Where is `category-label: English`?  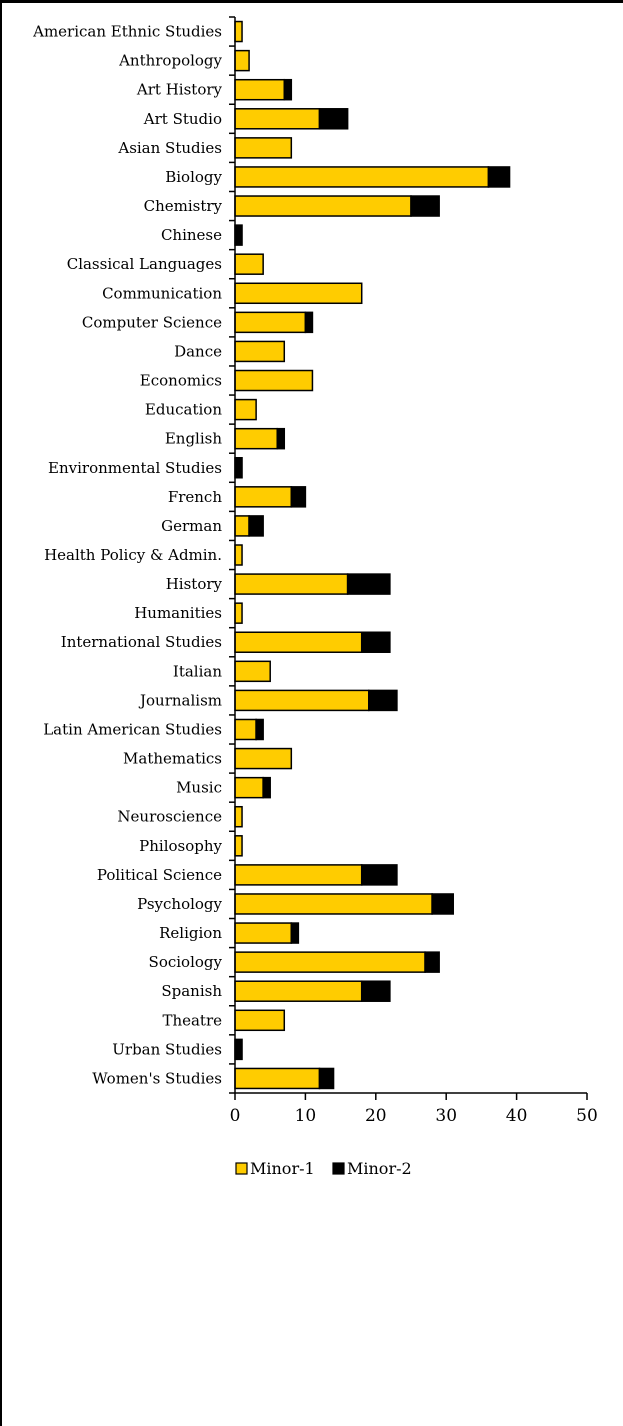
category-label: English is located at coordinates (194, 439).